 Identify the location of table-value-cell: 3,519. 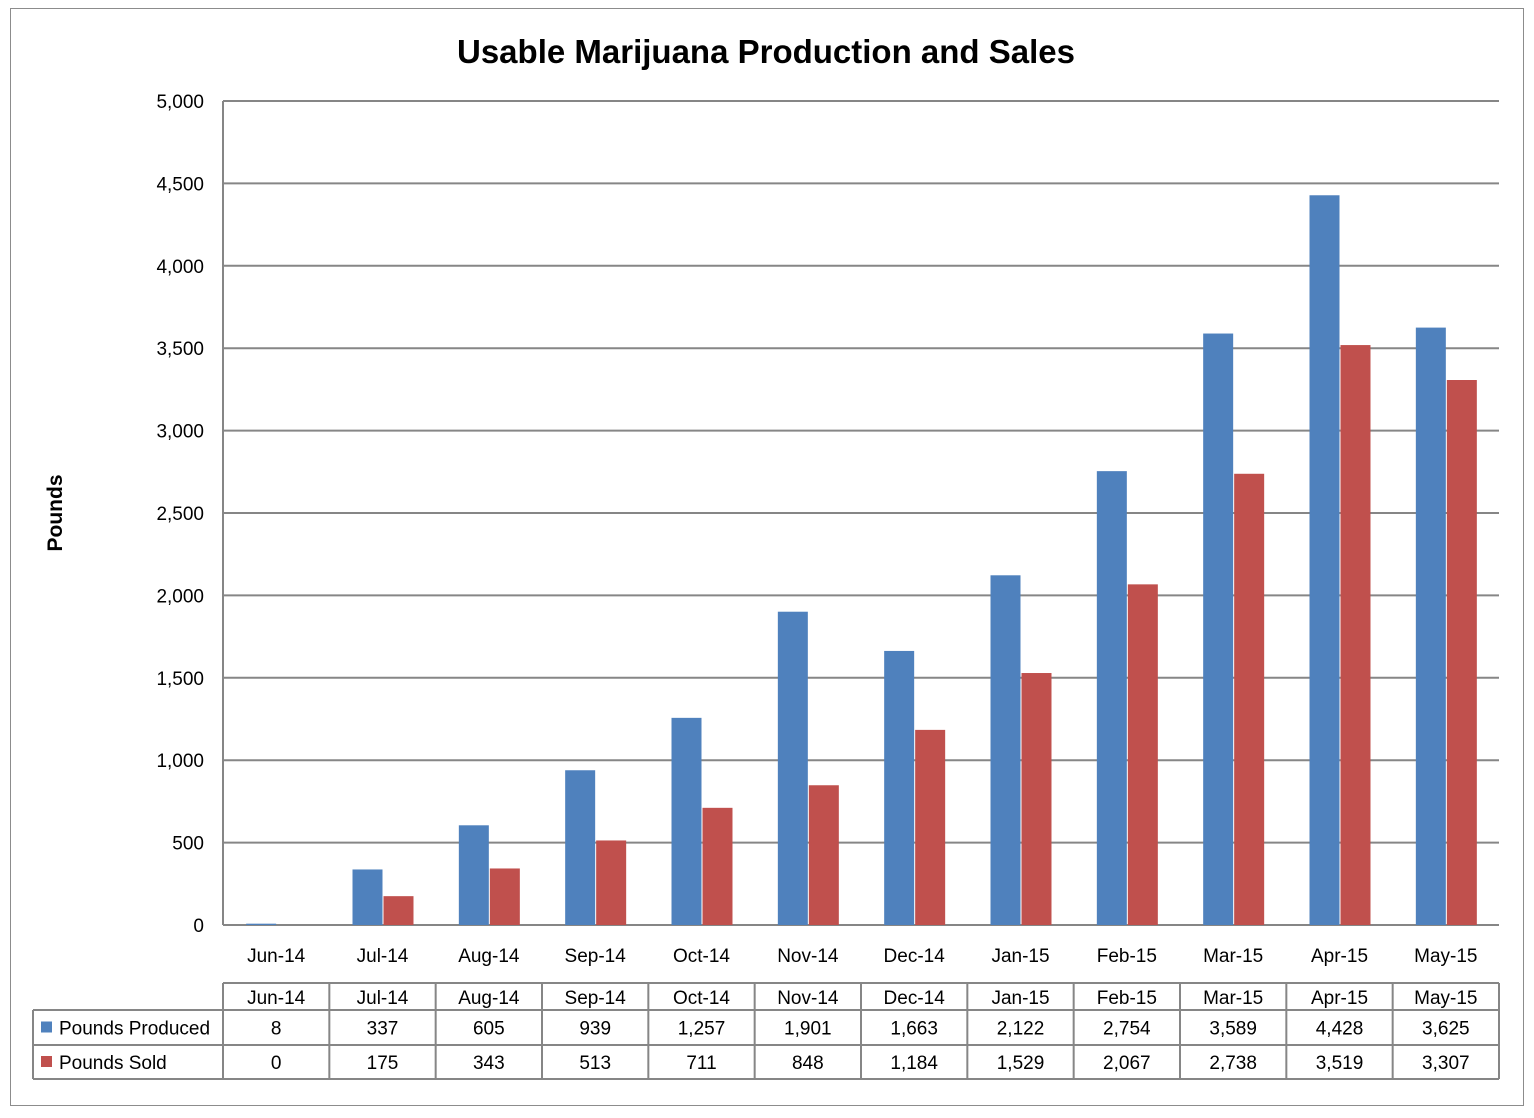
(1340, 1063).